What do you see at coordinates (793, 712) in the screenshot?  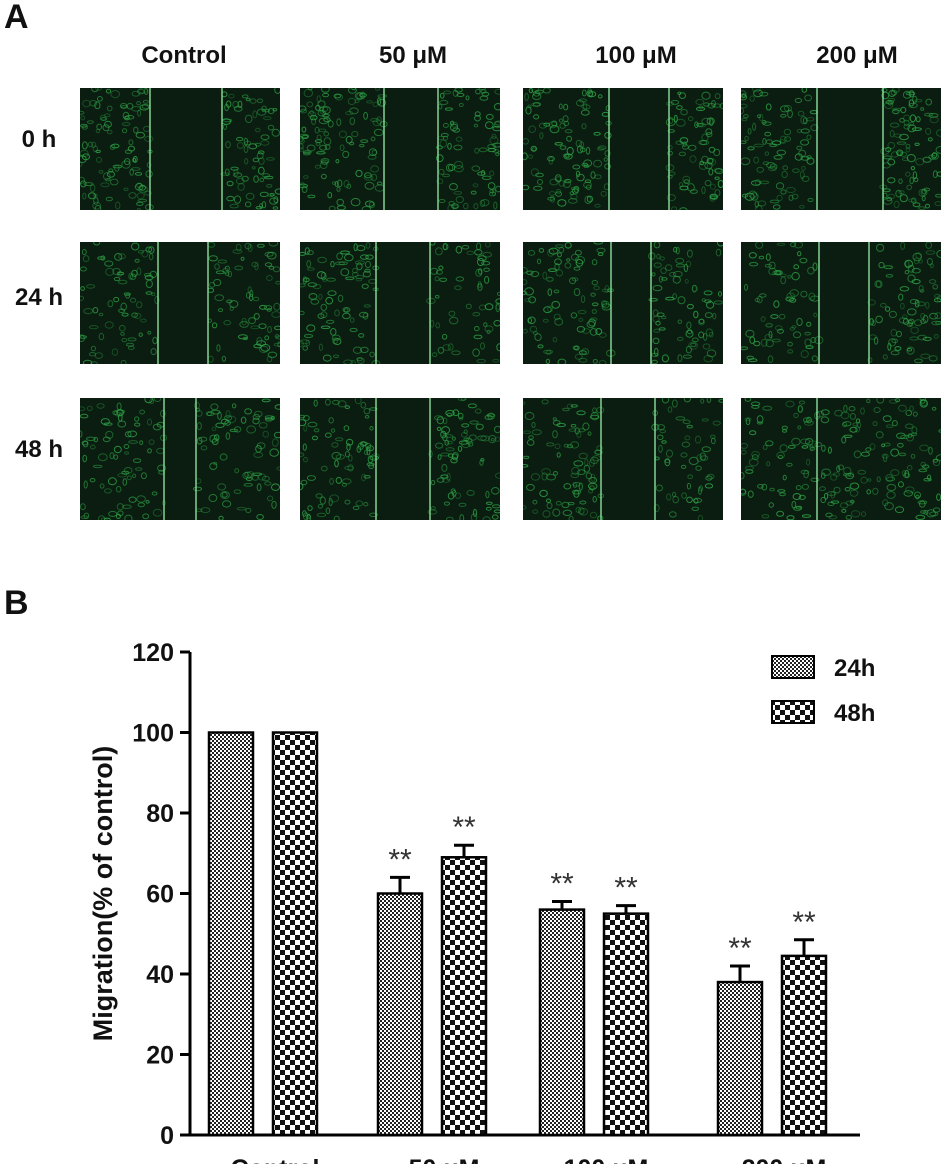 I see `legend-swatch-48h` at bounding box center [793, 712].